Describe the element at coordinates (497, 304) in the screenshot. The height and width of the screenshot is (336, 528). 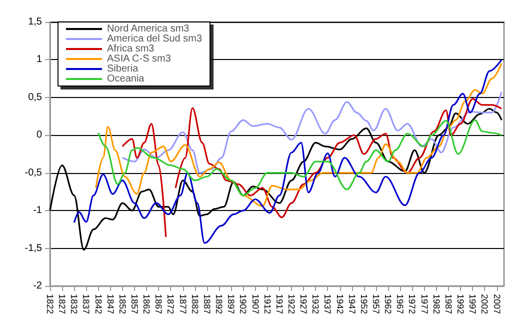
I see `x-tick-label: 2007` at that location.